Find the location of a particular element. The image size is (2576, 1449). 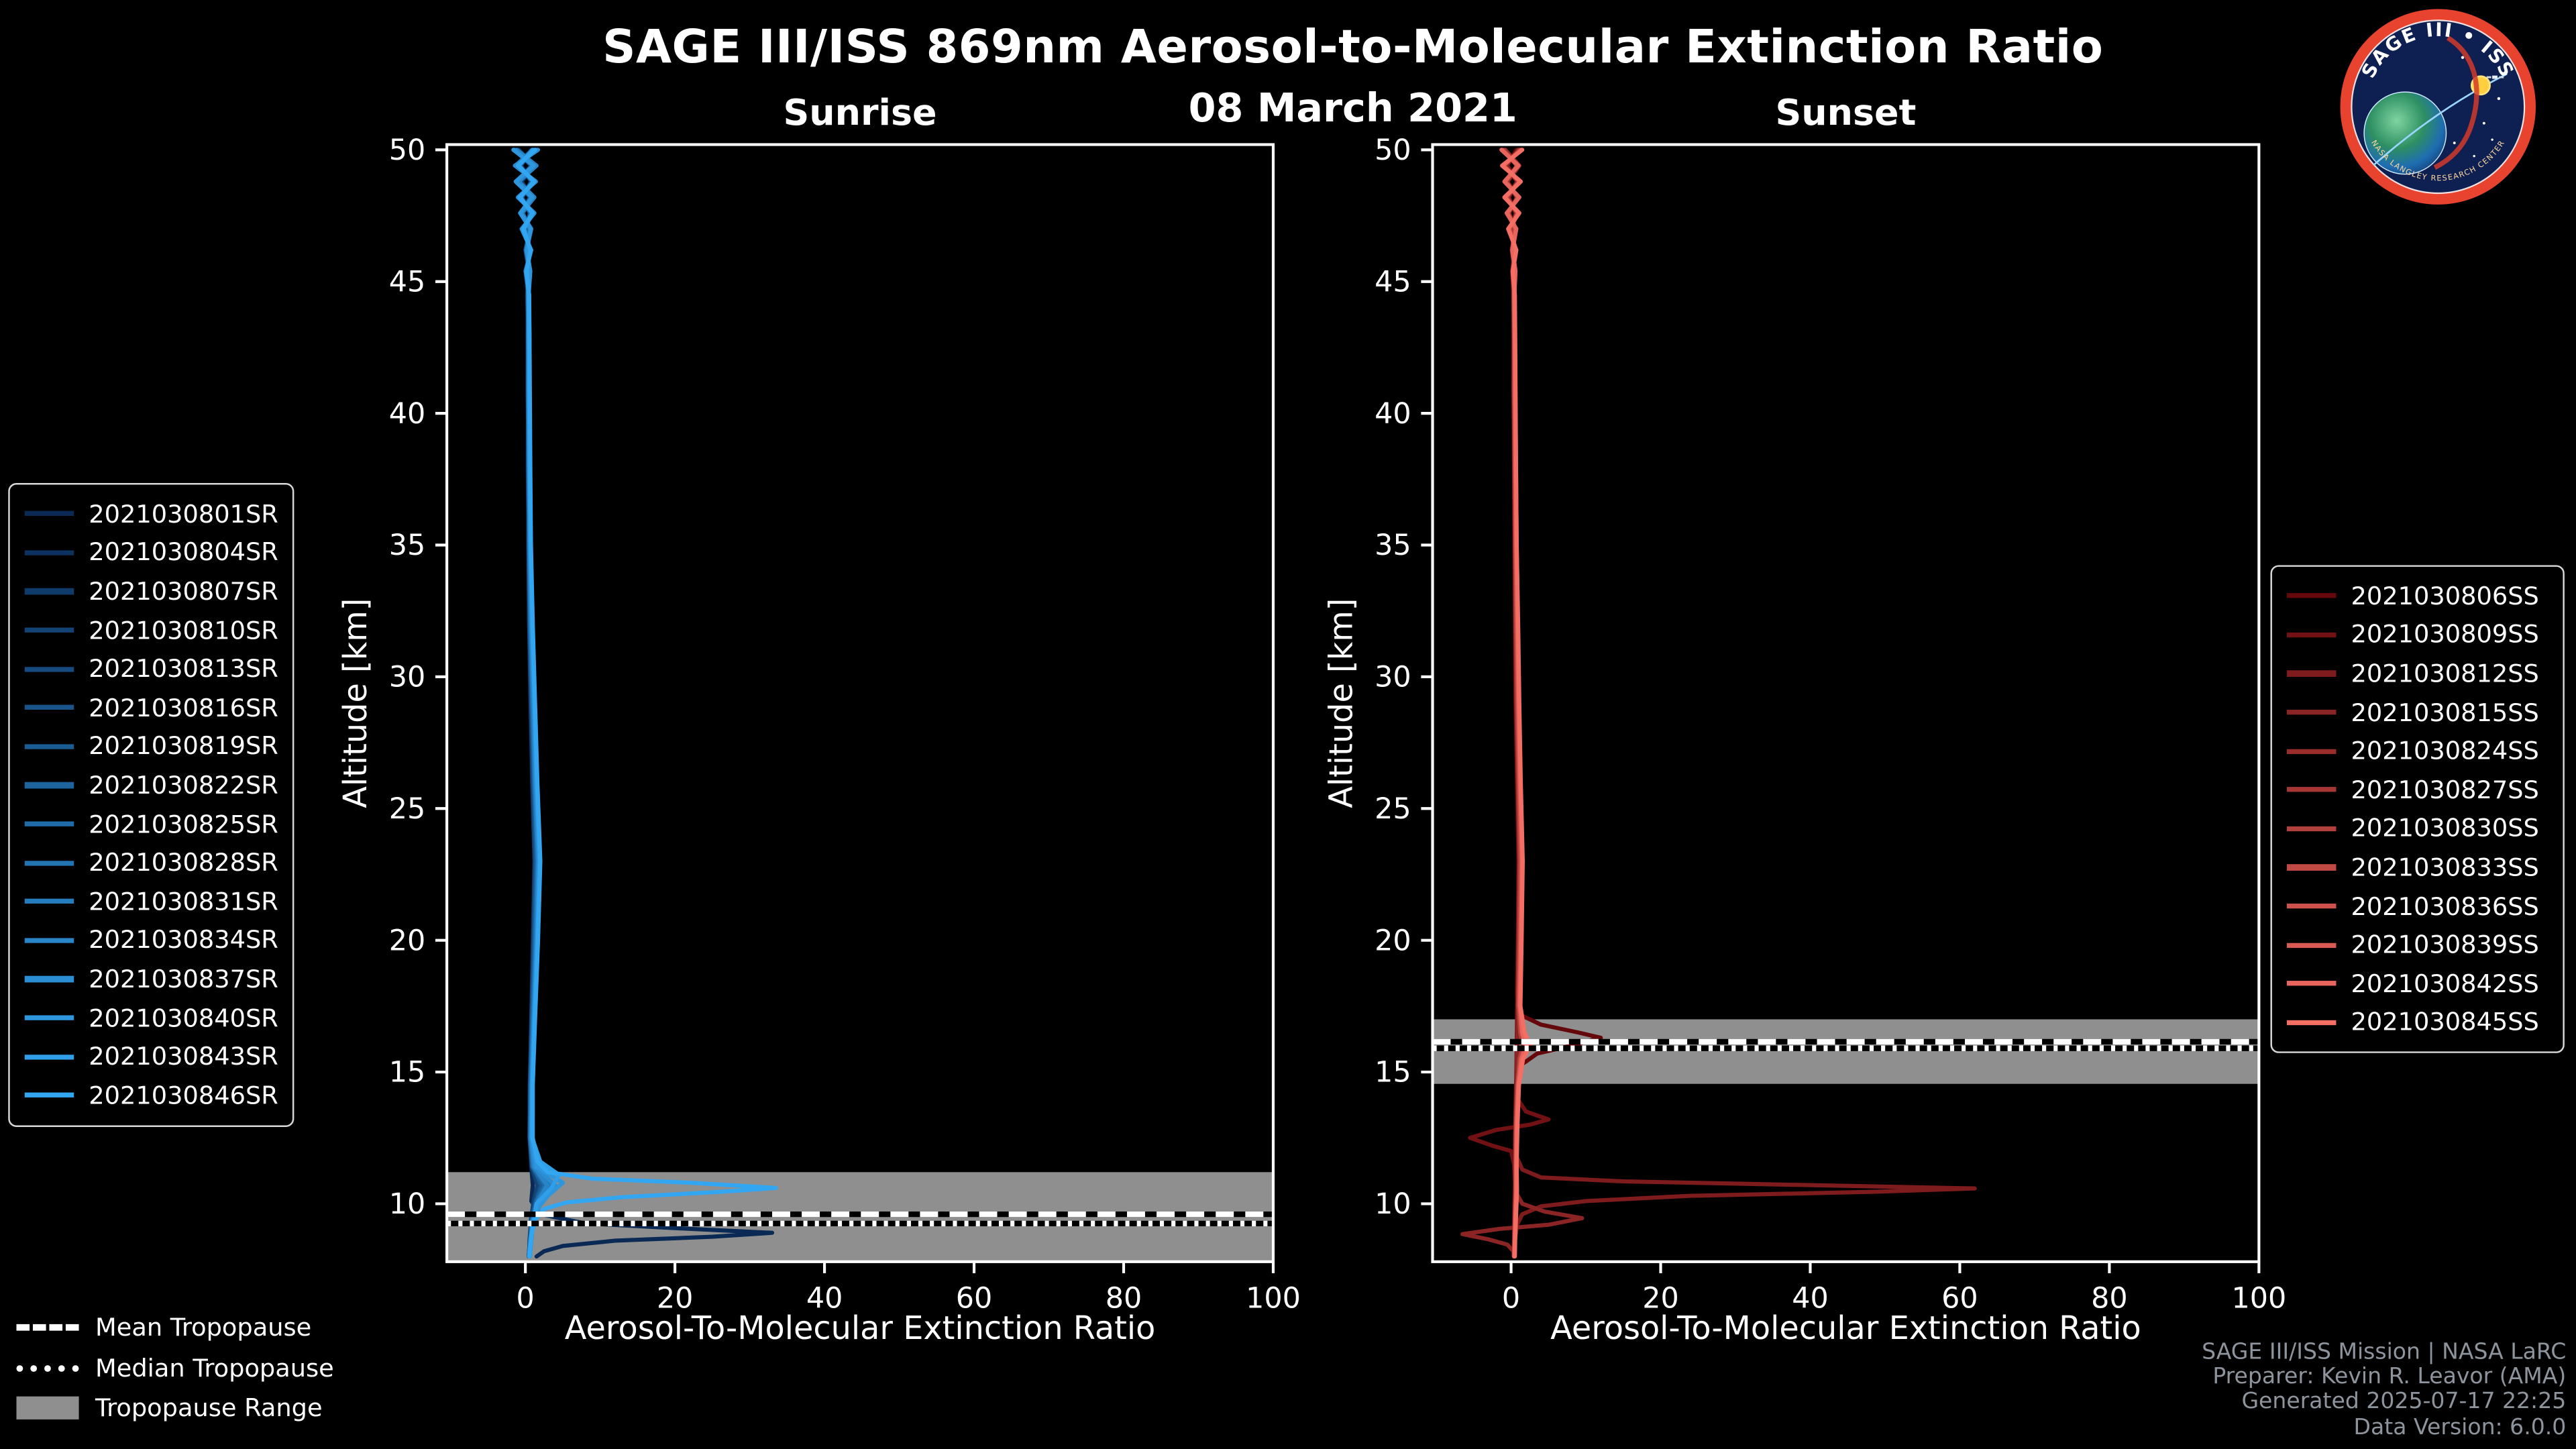

legend-label: 2021030837SR is located at coordinates (183, 979).